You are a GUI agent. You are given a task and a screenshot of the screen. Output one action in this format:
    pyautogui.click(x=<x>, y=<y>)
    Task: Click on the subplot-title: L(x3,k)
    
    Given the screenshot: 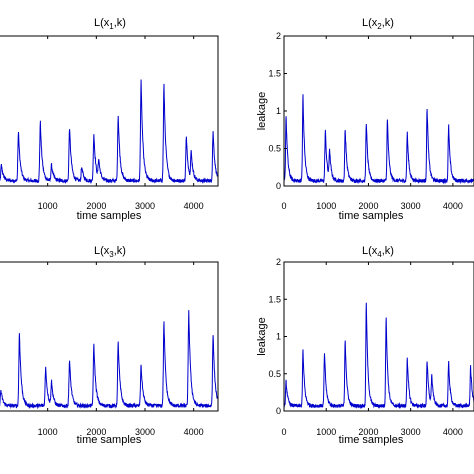 What is the action you would take?
    pyautogui.click(x=110, y=252)
    